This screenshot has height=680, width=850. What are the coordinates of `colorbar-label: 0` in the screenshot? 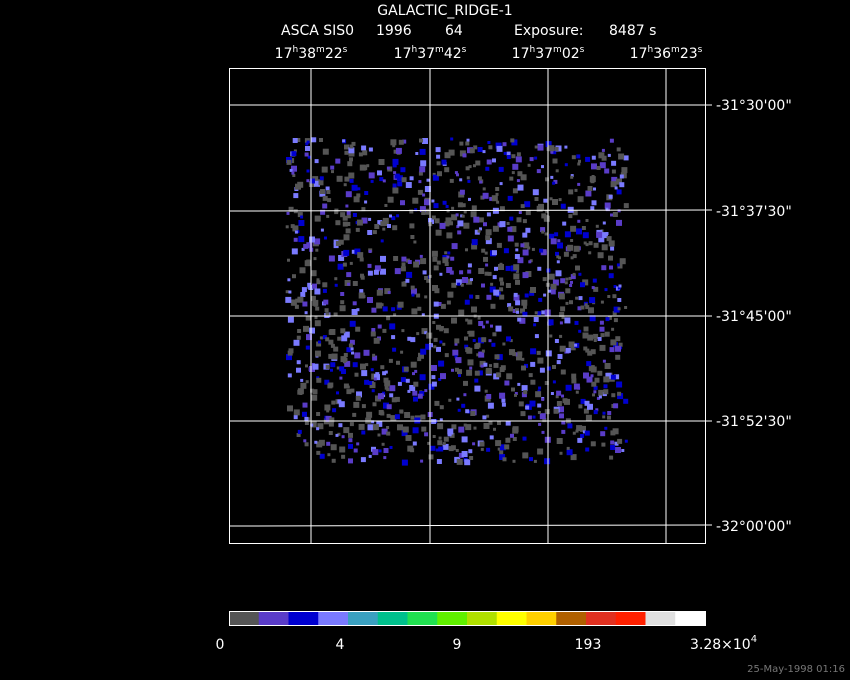 It's located at (220, 645).